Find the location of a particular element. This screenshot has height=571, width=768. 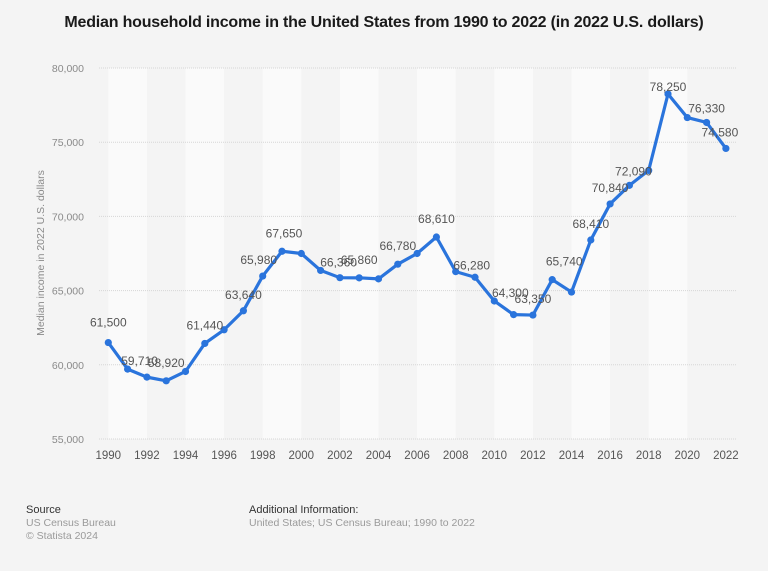

data-label: 66,360 is located at coordinates (338, 262).